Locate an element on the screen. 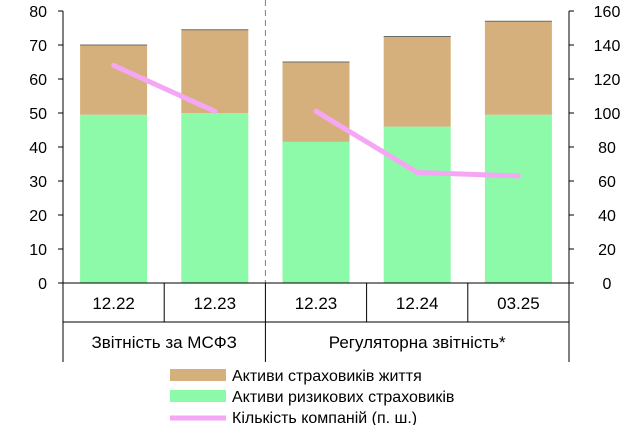 Image resolution: width=640 pixels, height=425 pixels. left-tick-label-6: 60 is located at coordinates (38, 80).